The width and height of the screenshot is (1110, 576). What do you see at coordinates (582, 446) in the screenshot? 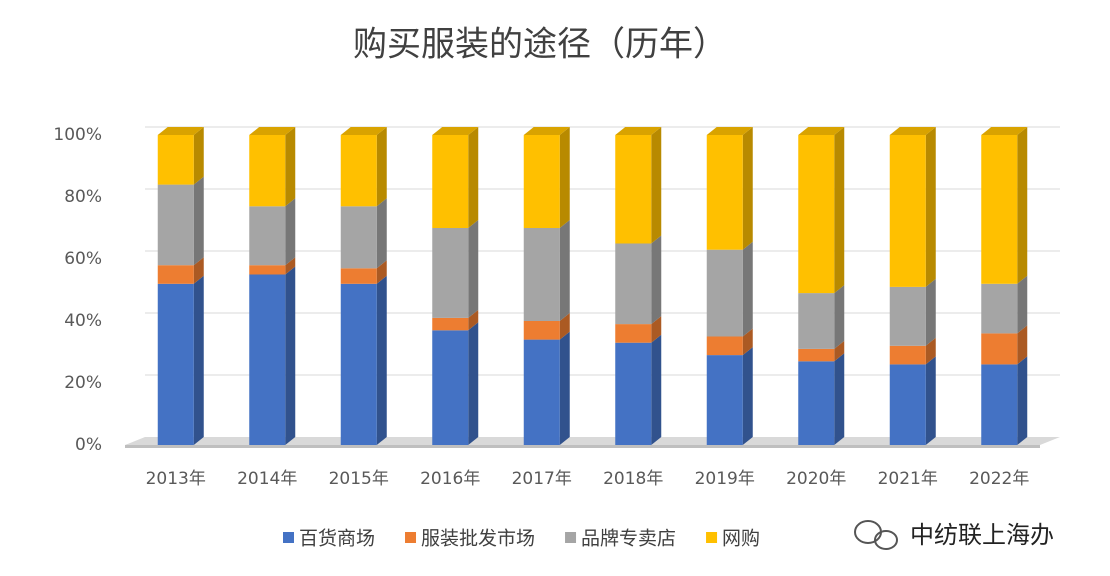
I see `floor-edge` at bounding box center [582, 446].